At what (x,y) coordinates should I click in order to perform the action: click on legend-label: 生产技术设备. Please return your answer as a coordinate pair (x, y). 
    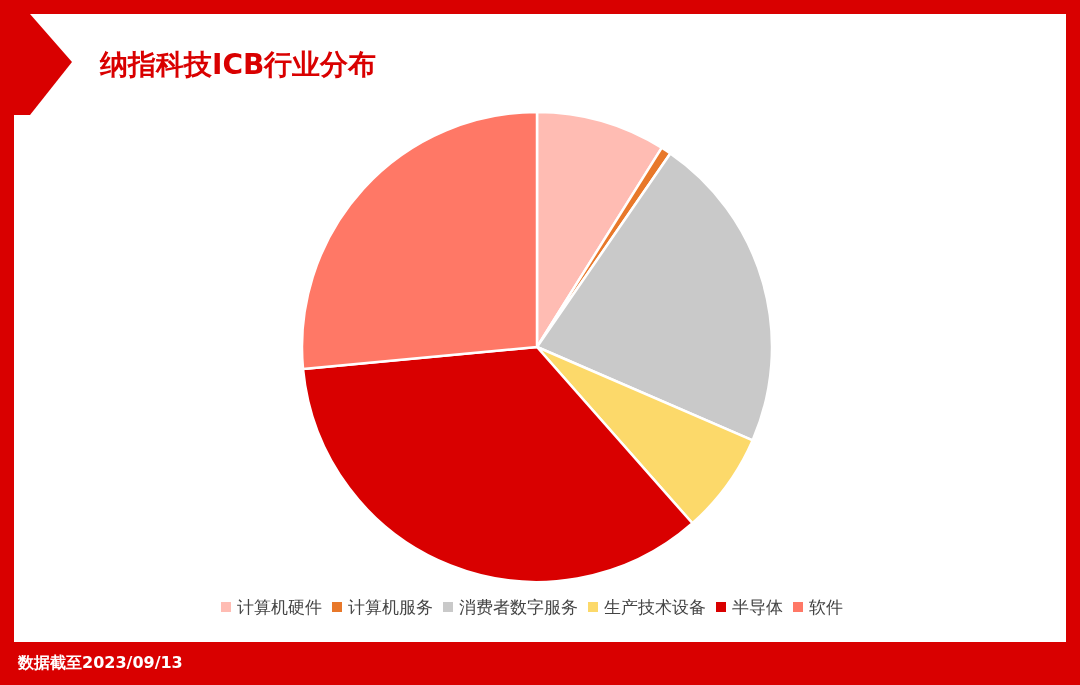
    Looking at the image, I should click on (655, 607).